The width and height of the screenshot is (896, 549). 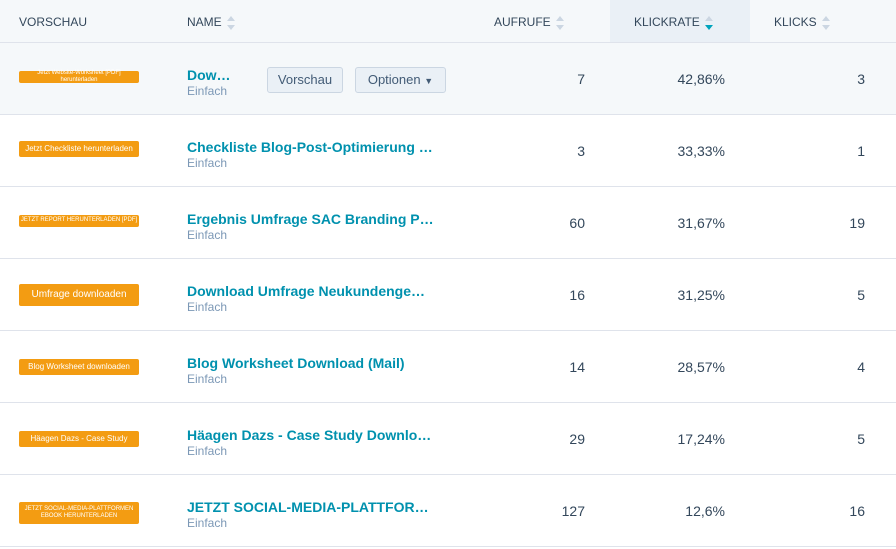 What do you see at coordinates (305, 80) in the screenshot?
I see `preview-button: Vorschau` at bounding box center [305, 80].